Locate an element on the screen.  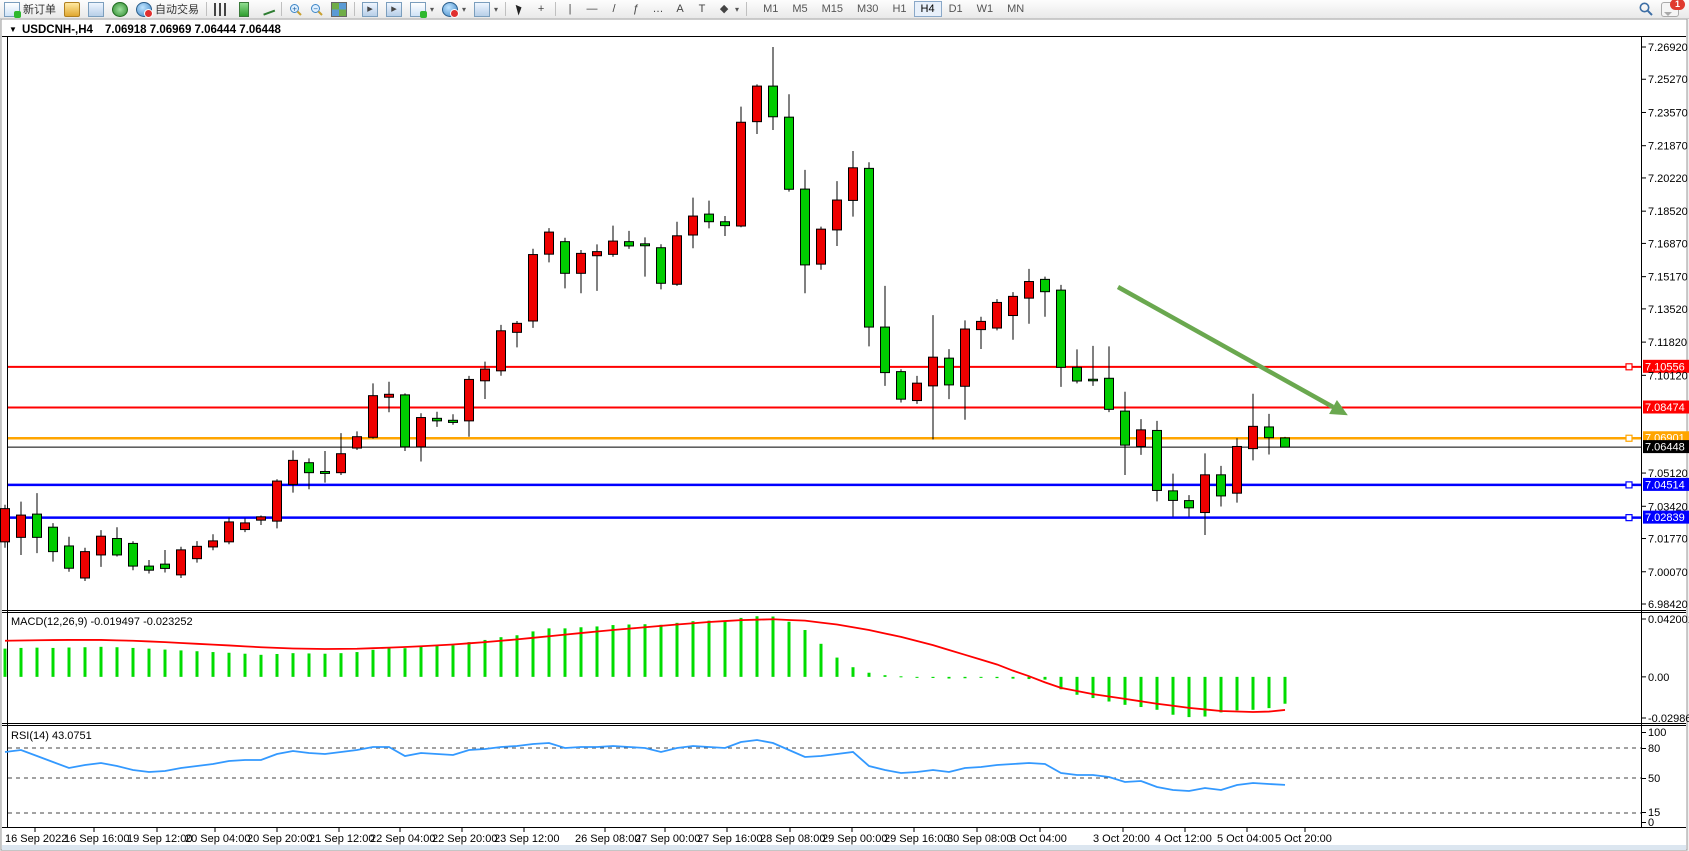
svg-text: -0.029864 is located at coordinates (1668, 719).